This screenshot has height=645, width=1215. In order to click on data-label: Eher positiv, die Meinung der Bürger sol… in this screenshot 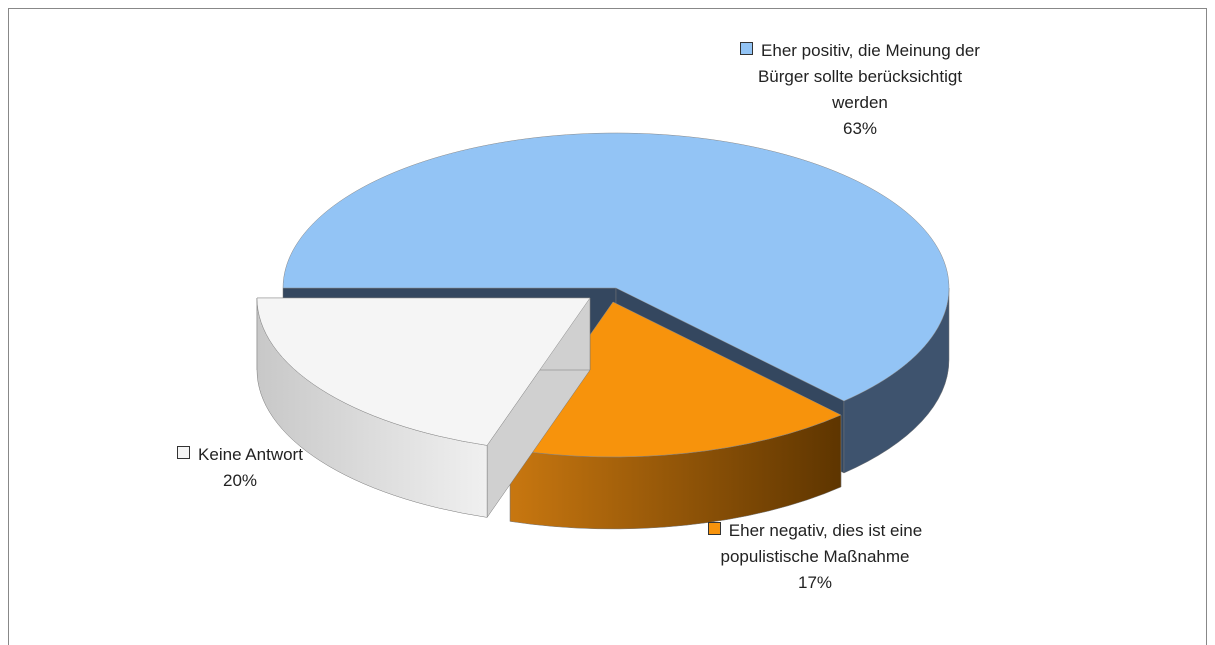, I will do `click(860, 90)`.